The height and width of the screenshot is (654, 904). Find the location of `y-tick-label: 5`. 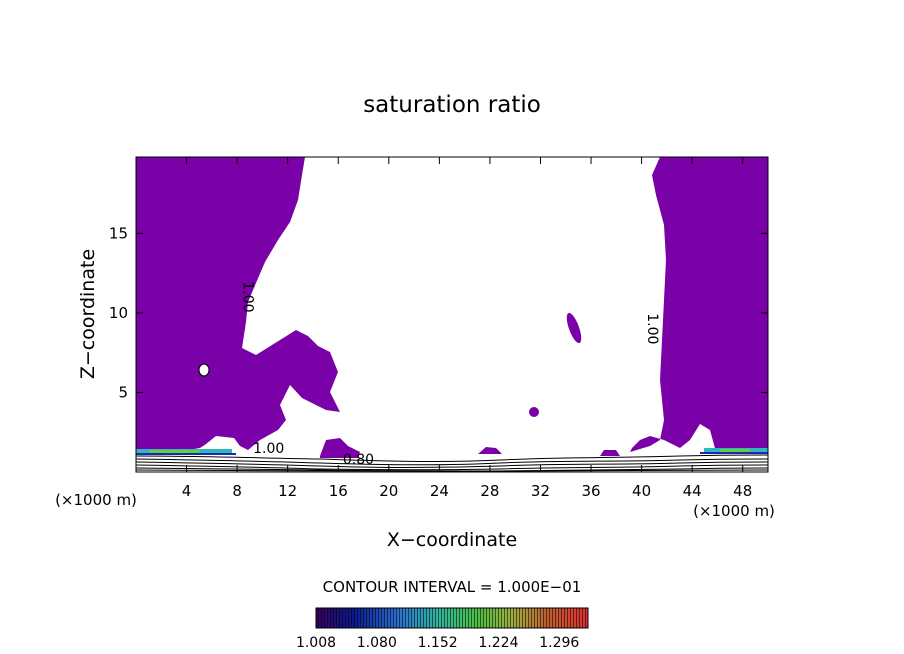

y-tick-label: 5 is located at coordinates (123, 392).